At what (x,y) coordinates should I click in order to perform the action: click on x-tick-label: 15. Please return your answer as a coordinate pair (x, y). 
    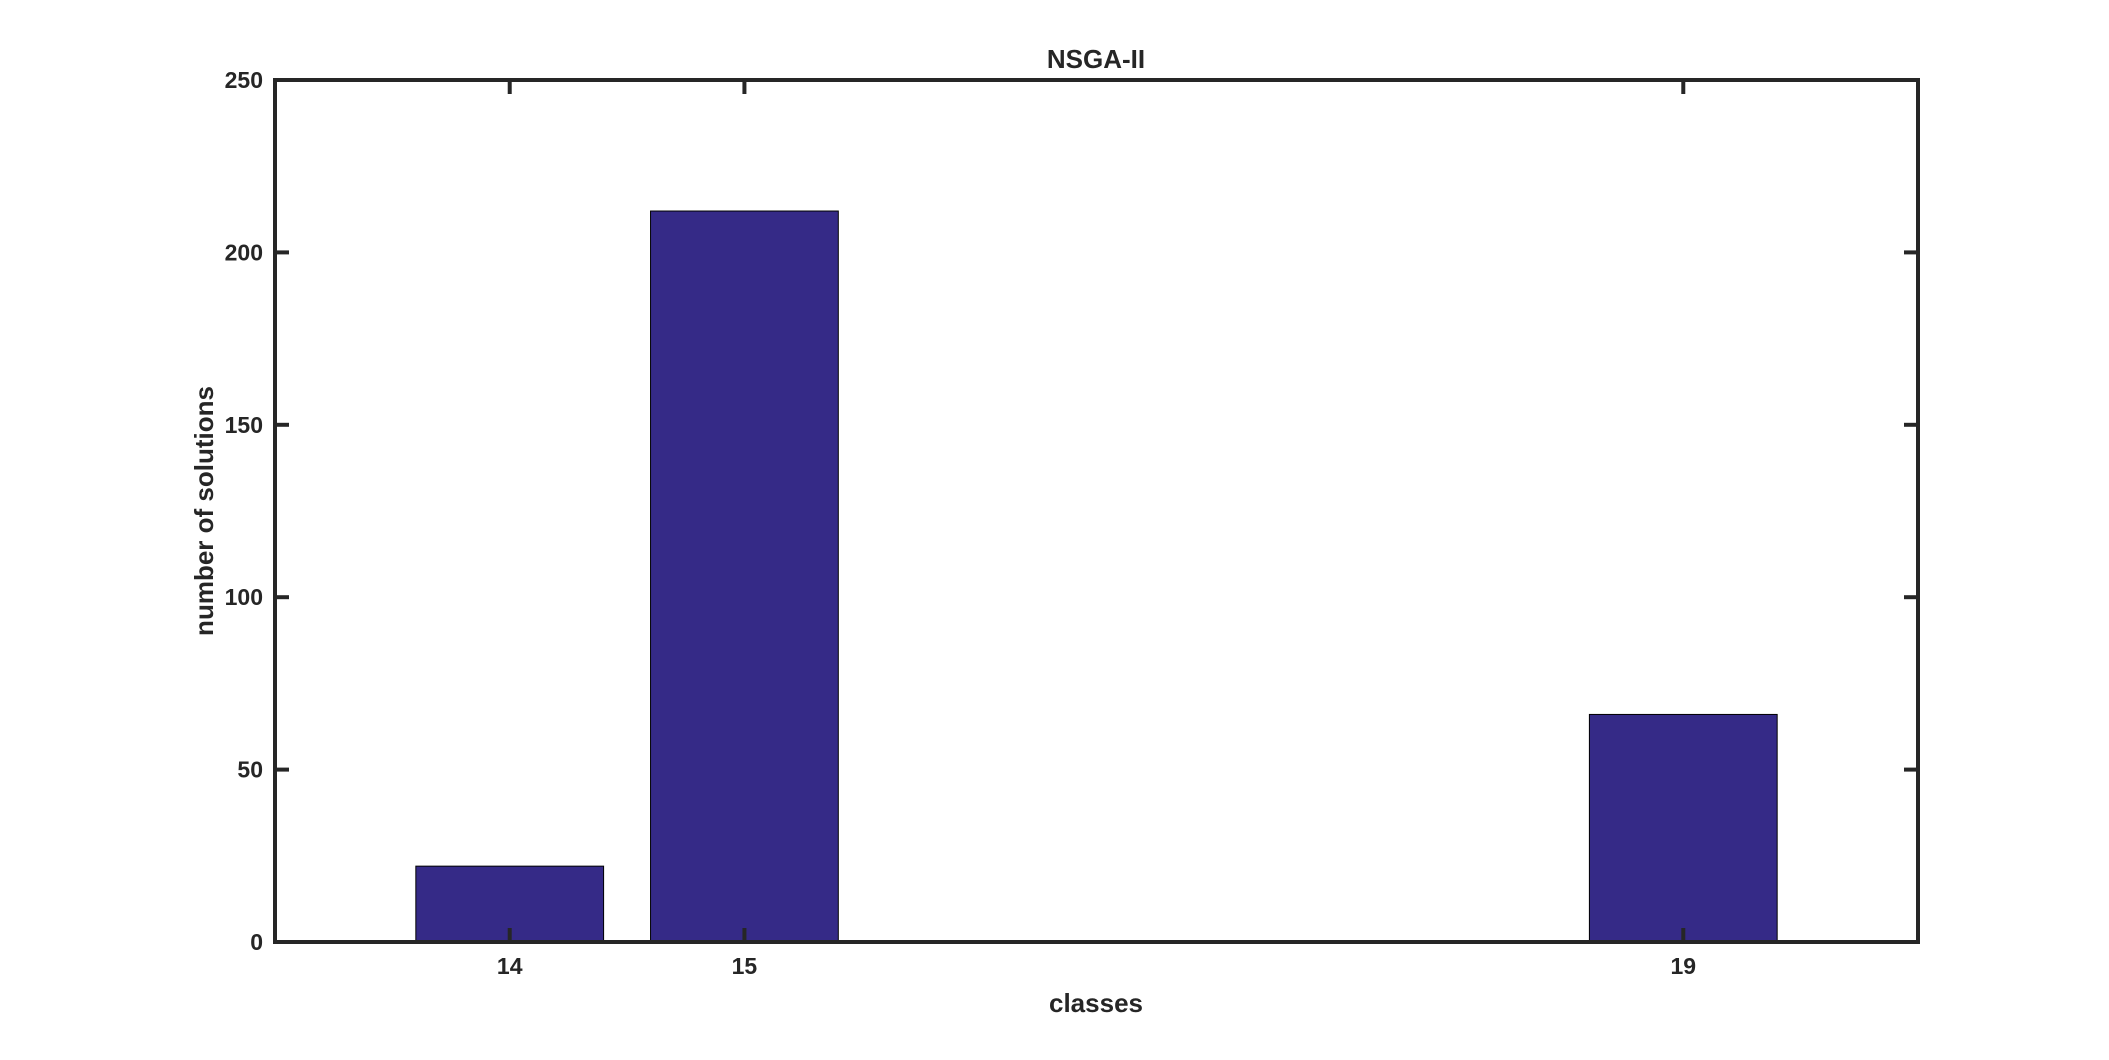
    Looking at the image, I should click on (745, 966).